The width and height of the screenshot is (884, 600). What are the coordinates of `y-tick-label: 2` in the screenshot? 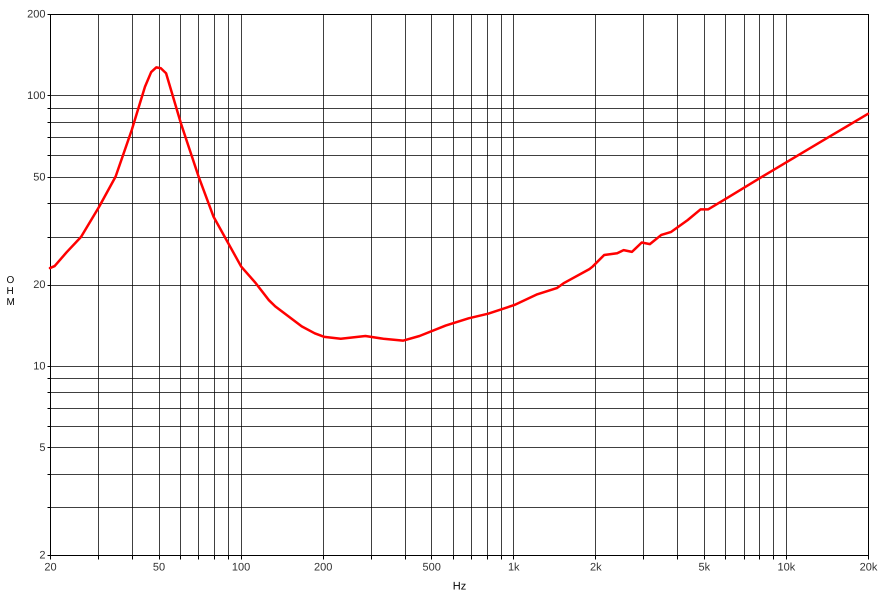 It's located at (42, 556).